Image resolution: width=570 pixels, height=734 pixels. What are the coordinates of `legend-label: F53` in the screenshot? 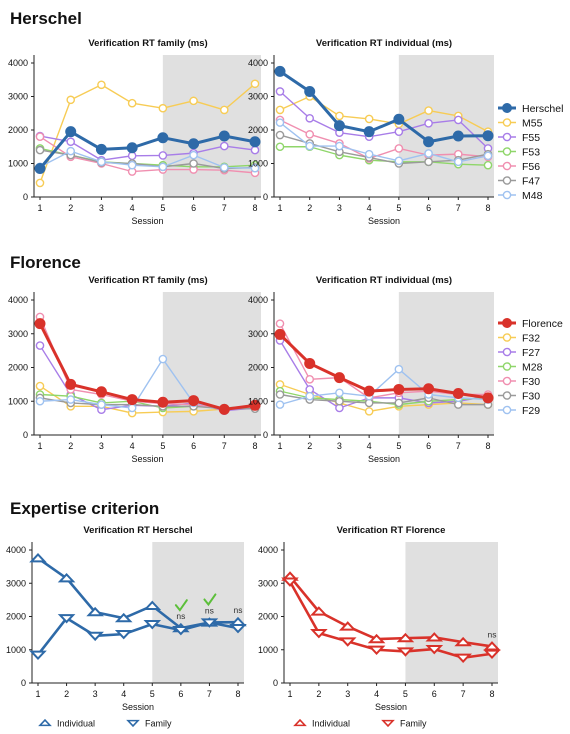 It's located at (531, 153).